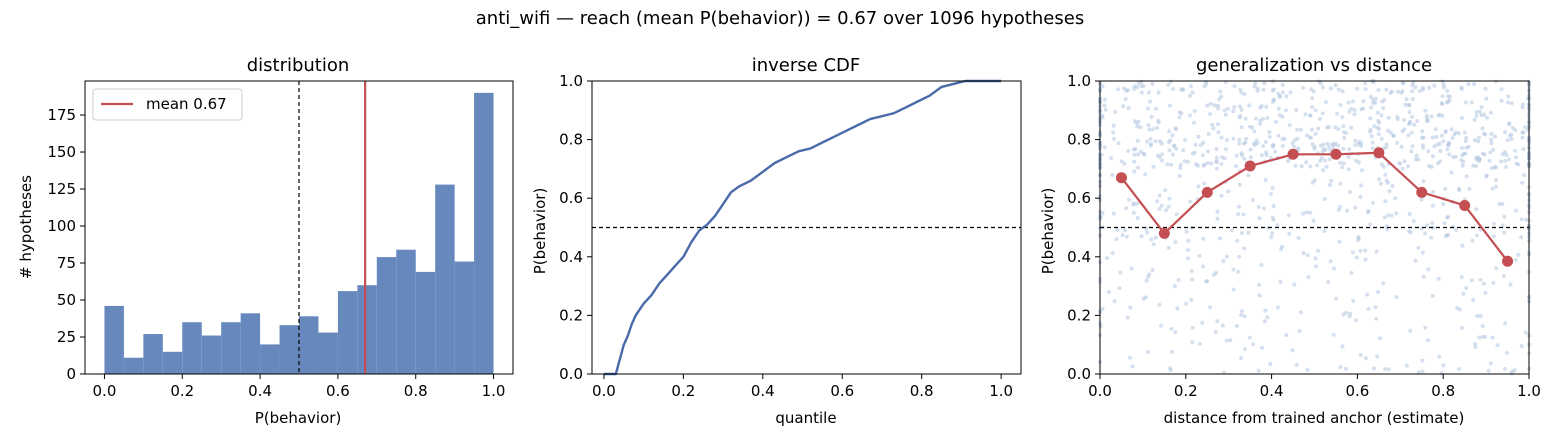 This screenshot has height=448, width=1560. I want to click on inverse-cdf-xtick-label: 0.6, so click(842, 391).